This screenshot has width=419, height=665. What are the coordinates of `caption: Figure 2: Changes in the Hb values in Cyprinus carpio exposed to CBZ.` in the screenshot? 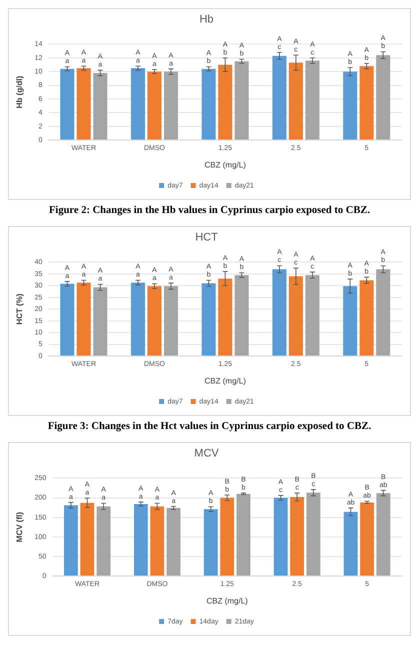 It's located at (209, 211).